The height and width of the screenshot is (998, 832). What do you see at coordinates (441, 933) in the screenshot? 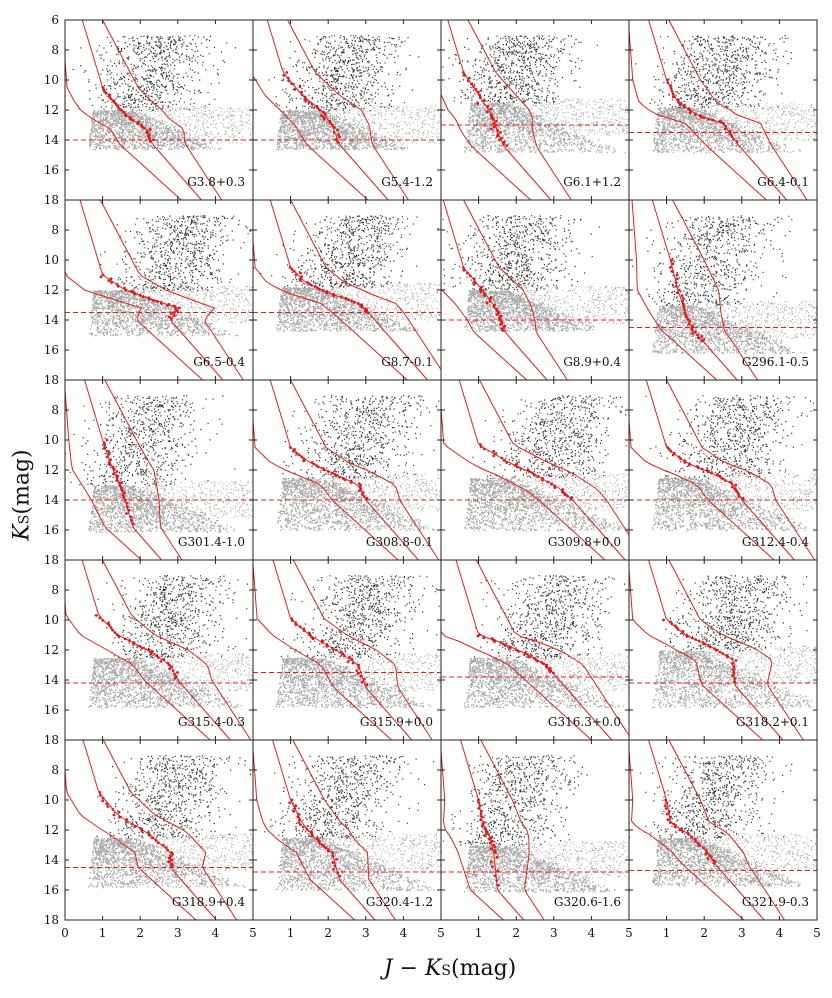
I see `x-tick-label: 5` at bounding box center [441, 933].